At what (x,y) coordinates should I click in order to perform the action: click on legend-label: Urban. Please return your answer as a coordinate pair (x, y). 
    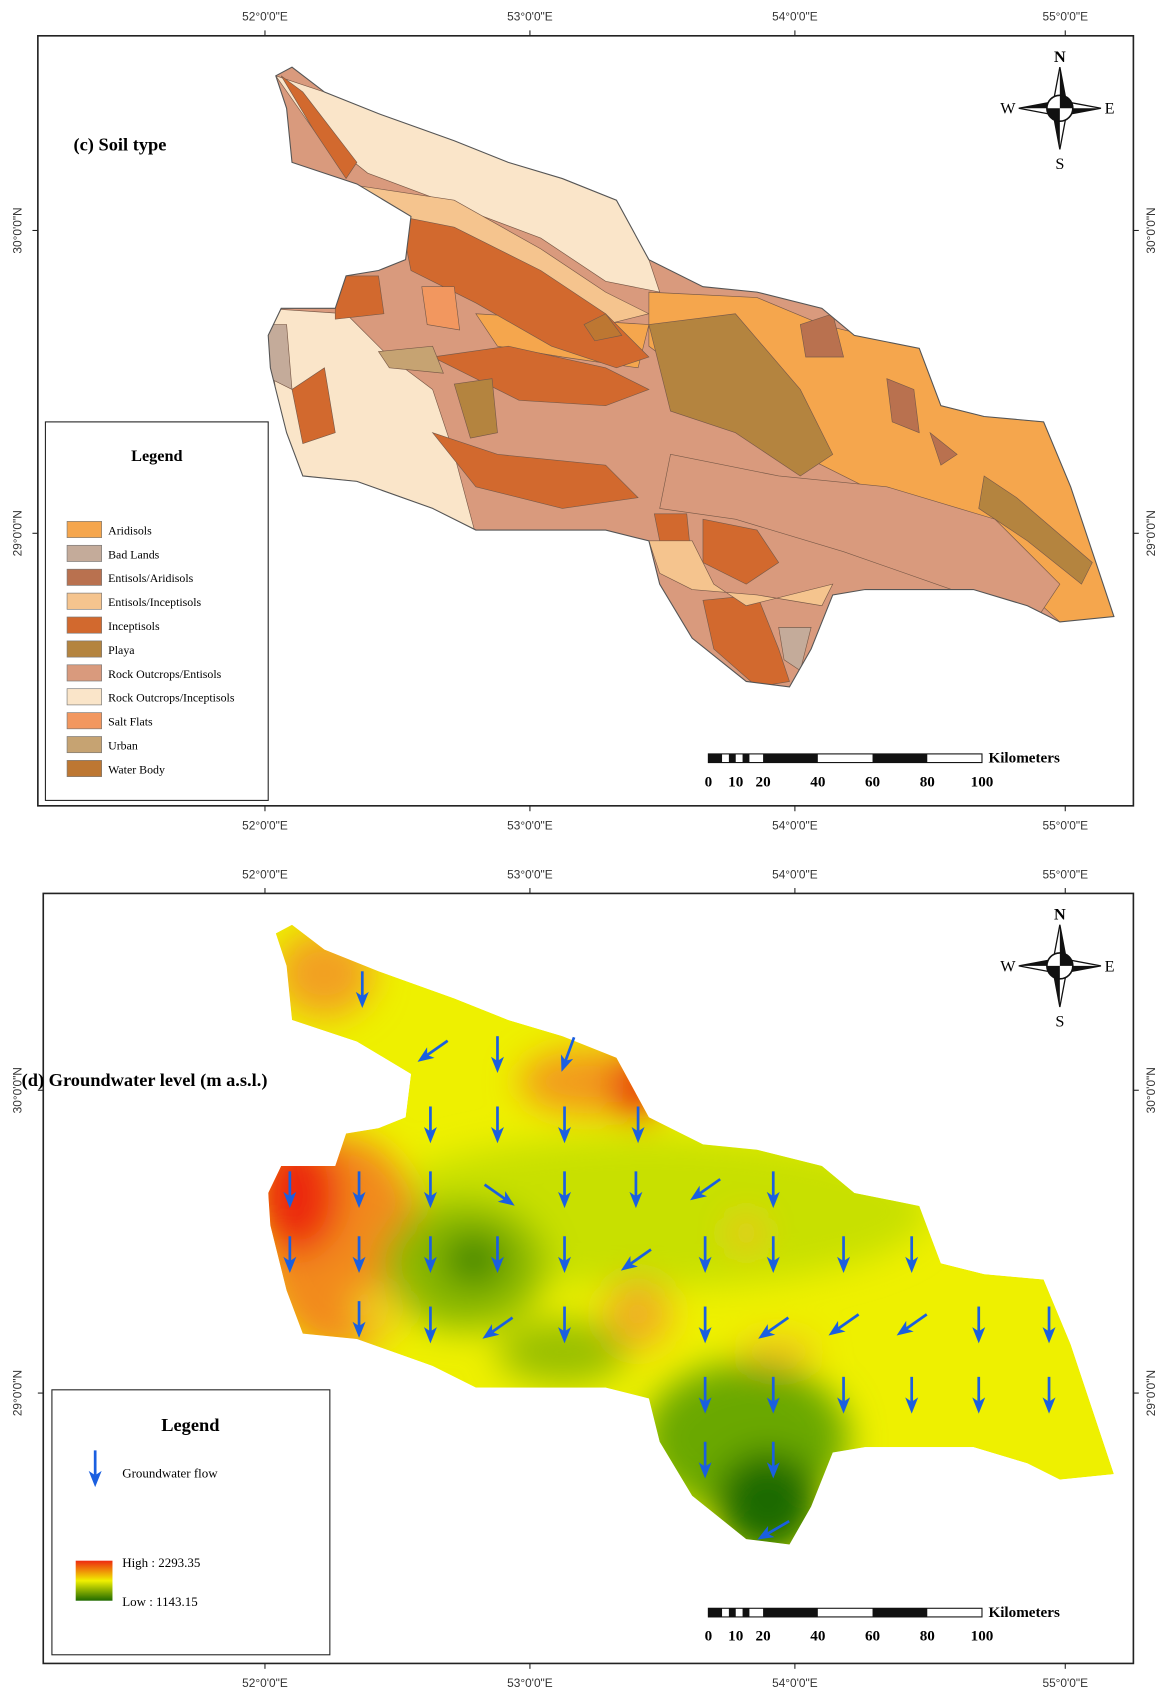
    Looking at the image, I should click on (123, 745).